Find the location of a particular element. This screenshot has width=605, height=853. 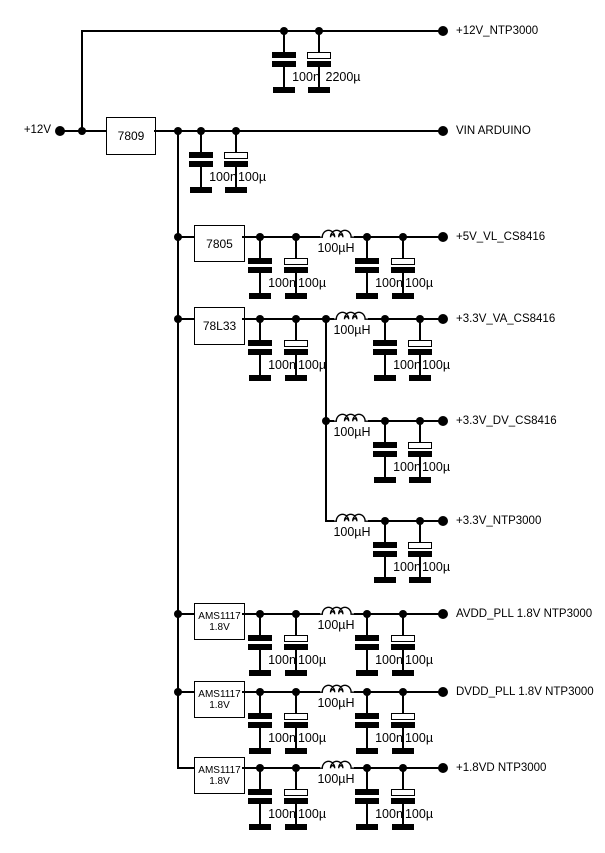

net-label-18vd-ntp3000: +1.8VD NTP3000 is located at coordinates (501, 768).